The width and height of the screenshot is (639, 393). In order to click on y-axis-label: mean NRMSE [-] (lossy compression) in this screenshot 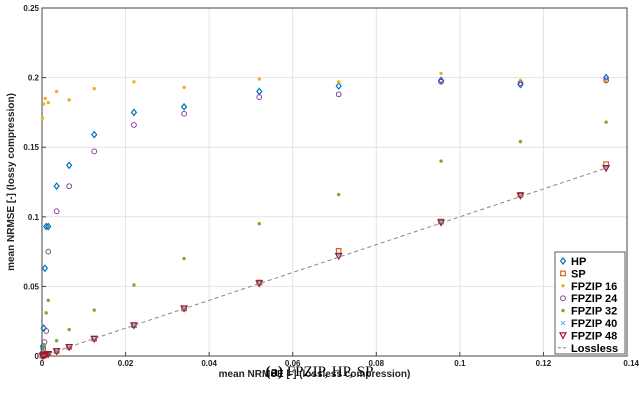, I will do `click(11, 182)`.